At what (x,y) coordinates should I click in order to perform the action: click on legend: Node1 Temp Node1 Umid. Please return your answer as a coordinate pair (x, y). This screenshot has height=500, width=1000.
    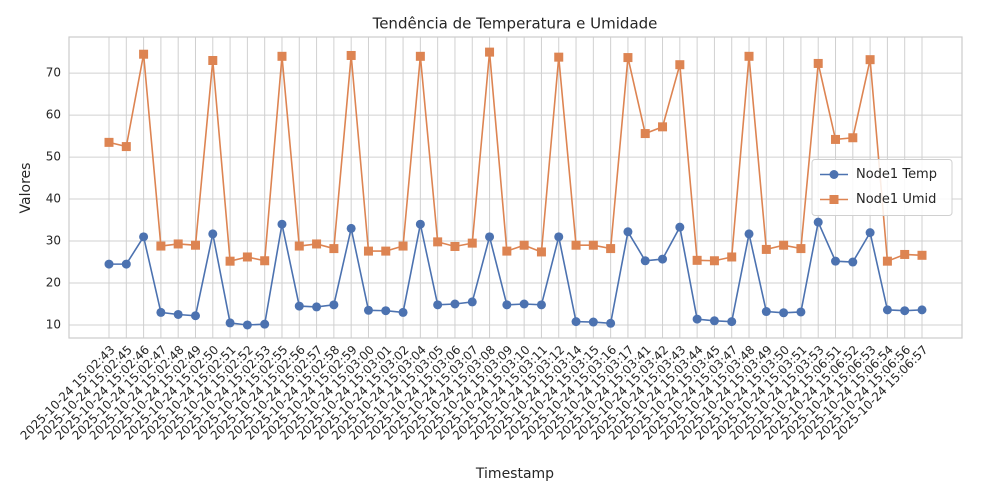
    Looking at the image, I should click on (882, 187).